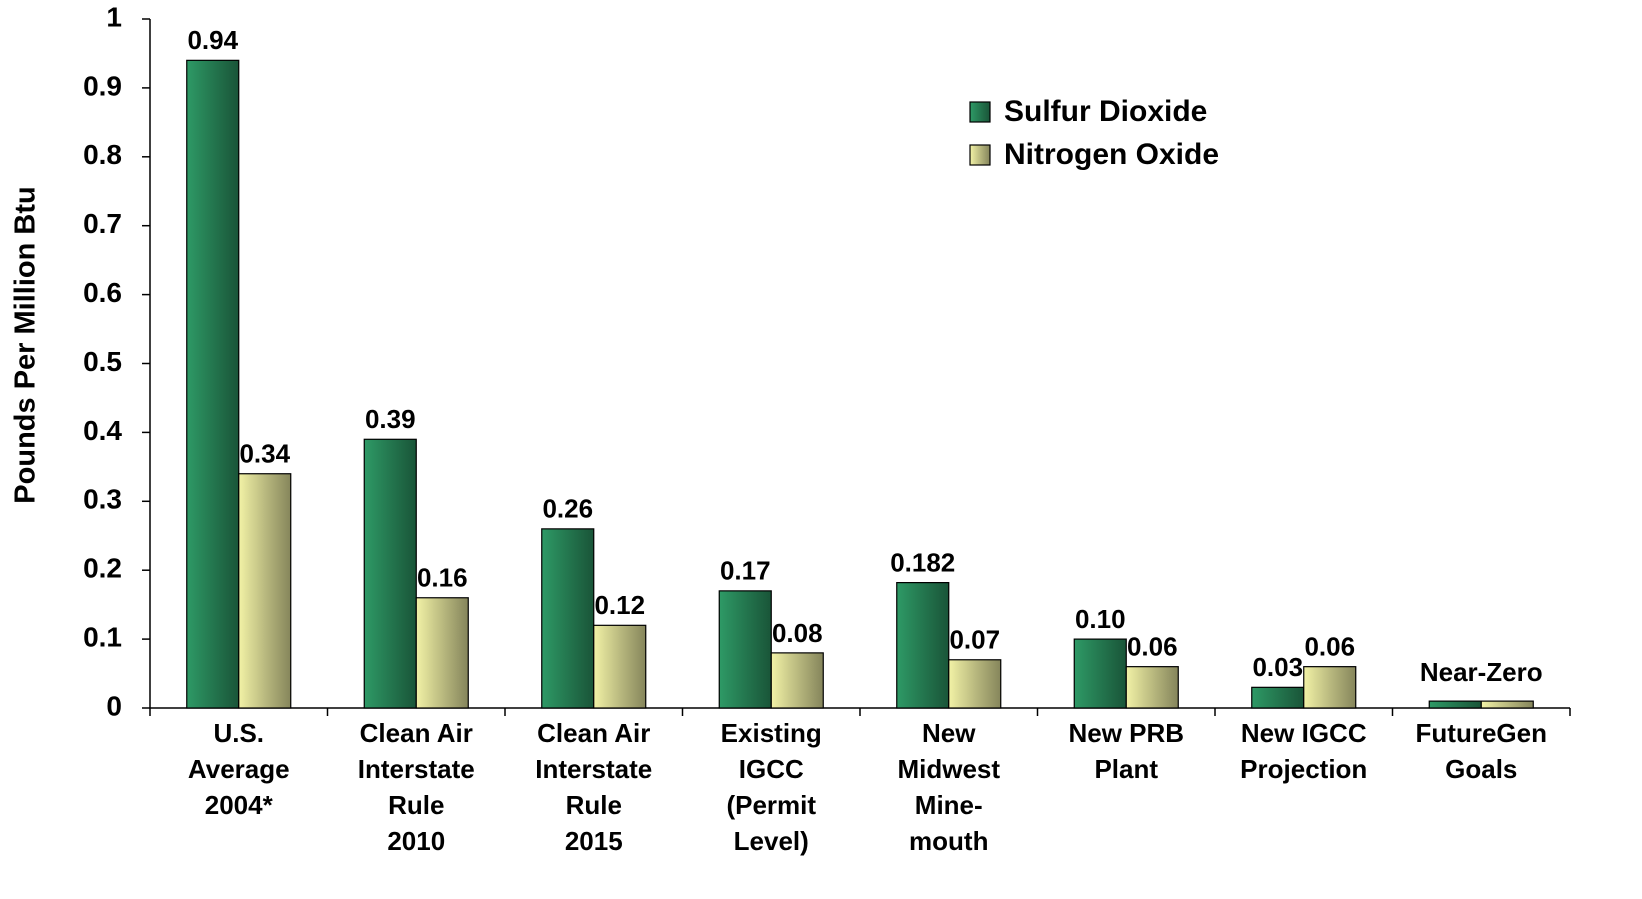  I want to click on legend-label: Nitrogen Oxide, so click(1111, 154).